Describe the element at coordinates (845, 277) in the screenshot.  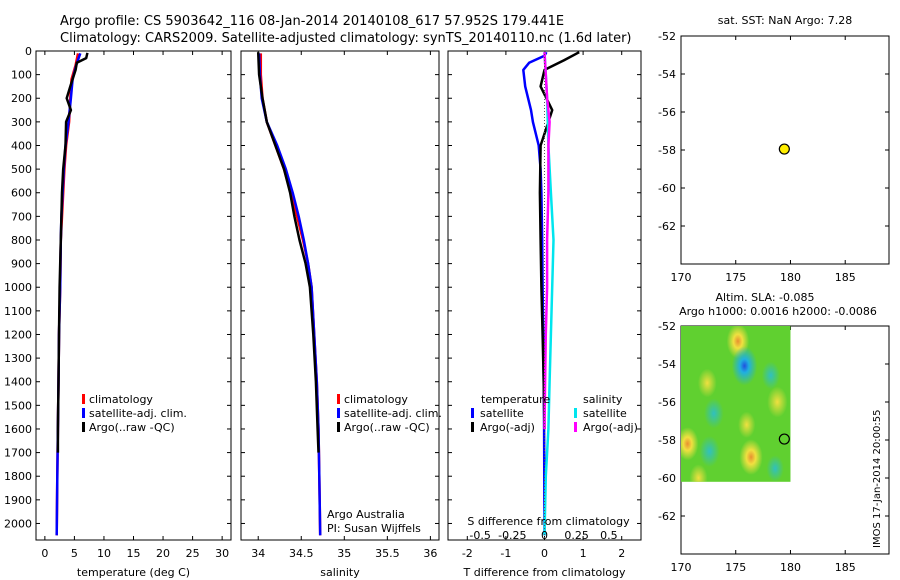
I see `lon-tick-label: 185` at that location.